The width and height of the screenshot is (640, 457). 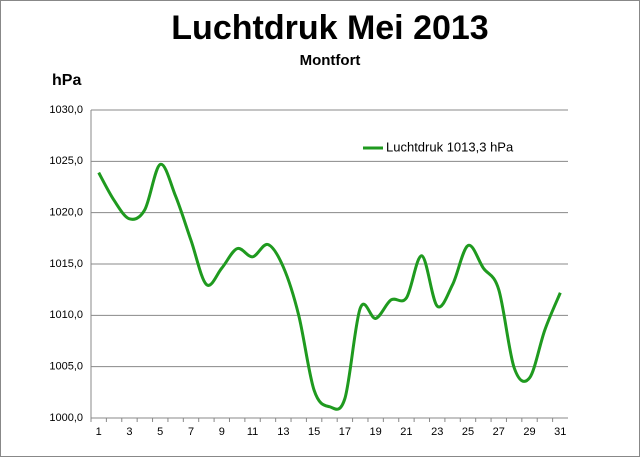 I want to click on y-tick-label: 1015,0, so click(x=66, y=264).